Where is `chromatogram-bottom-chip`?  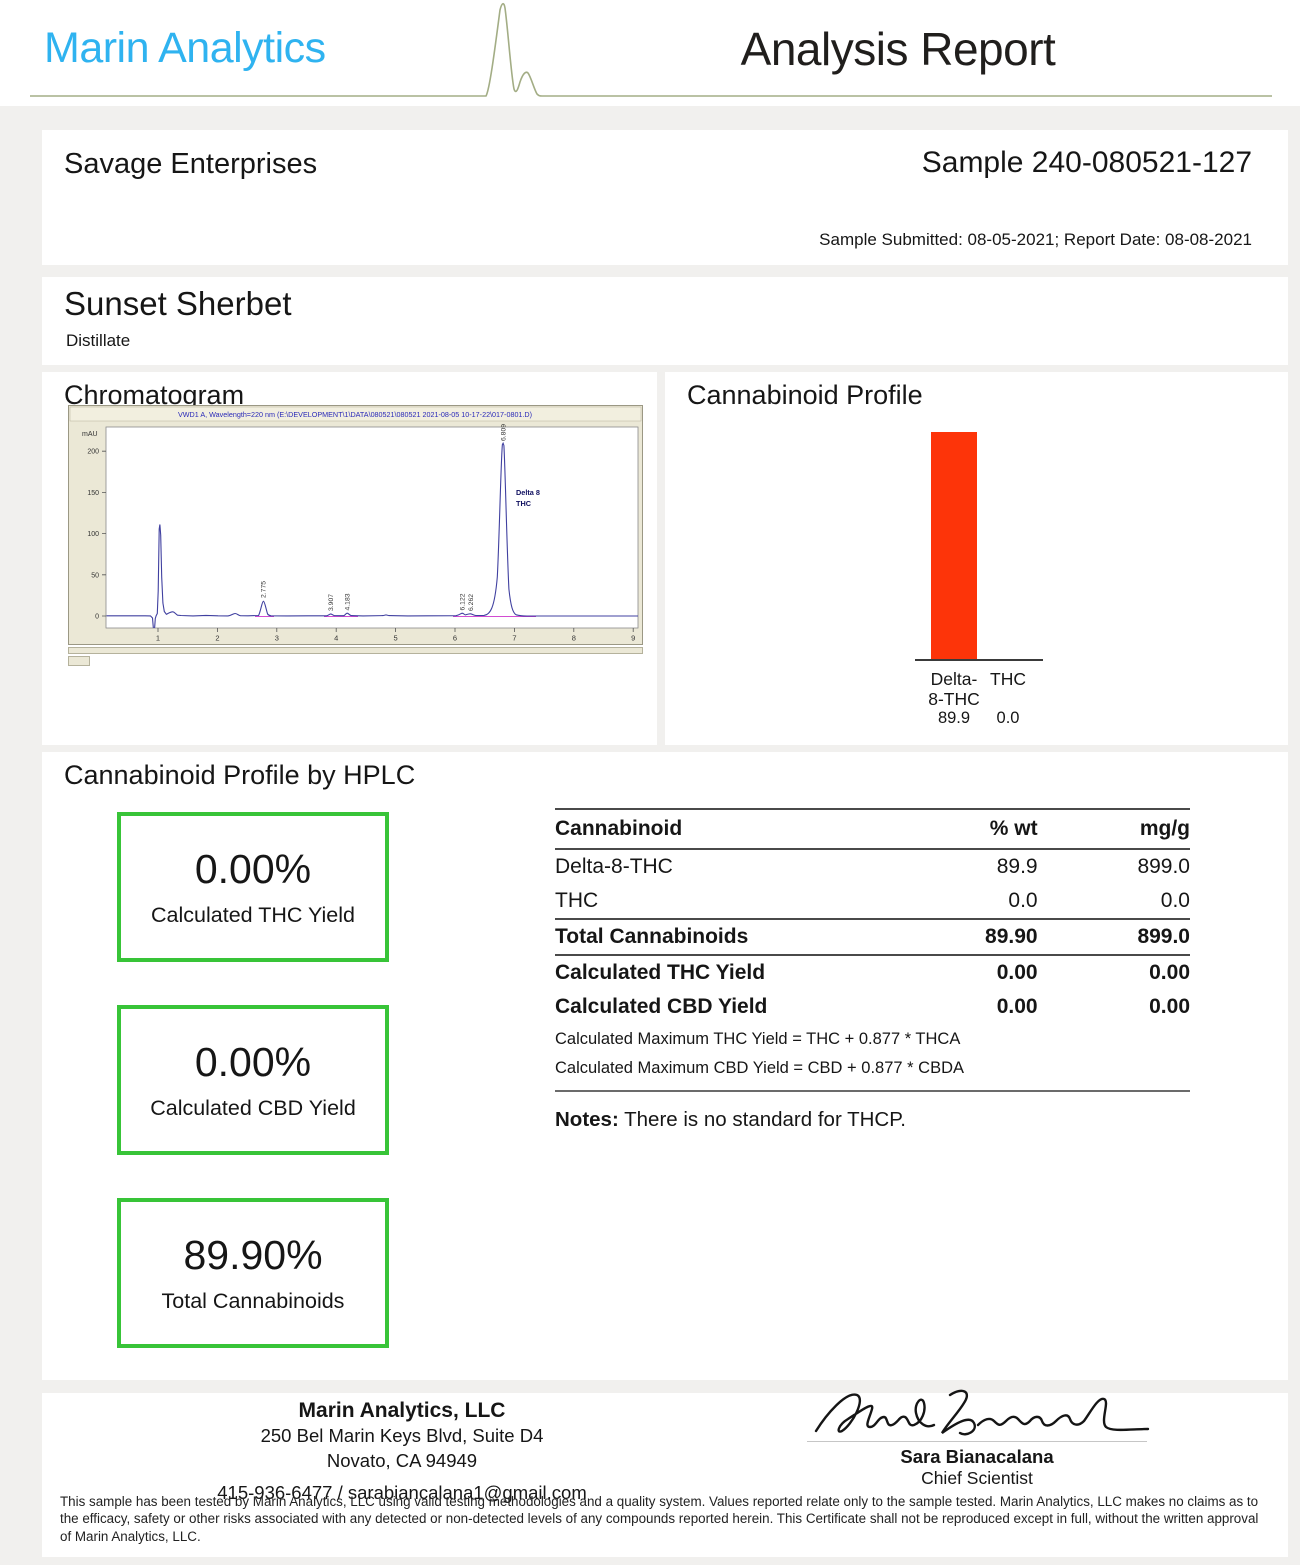 chromatogram-bottom-chip is located at coordinates (79, 661).